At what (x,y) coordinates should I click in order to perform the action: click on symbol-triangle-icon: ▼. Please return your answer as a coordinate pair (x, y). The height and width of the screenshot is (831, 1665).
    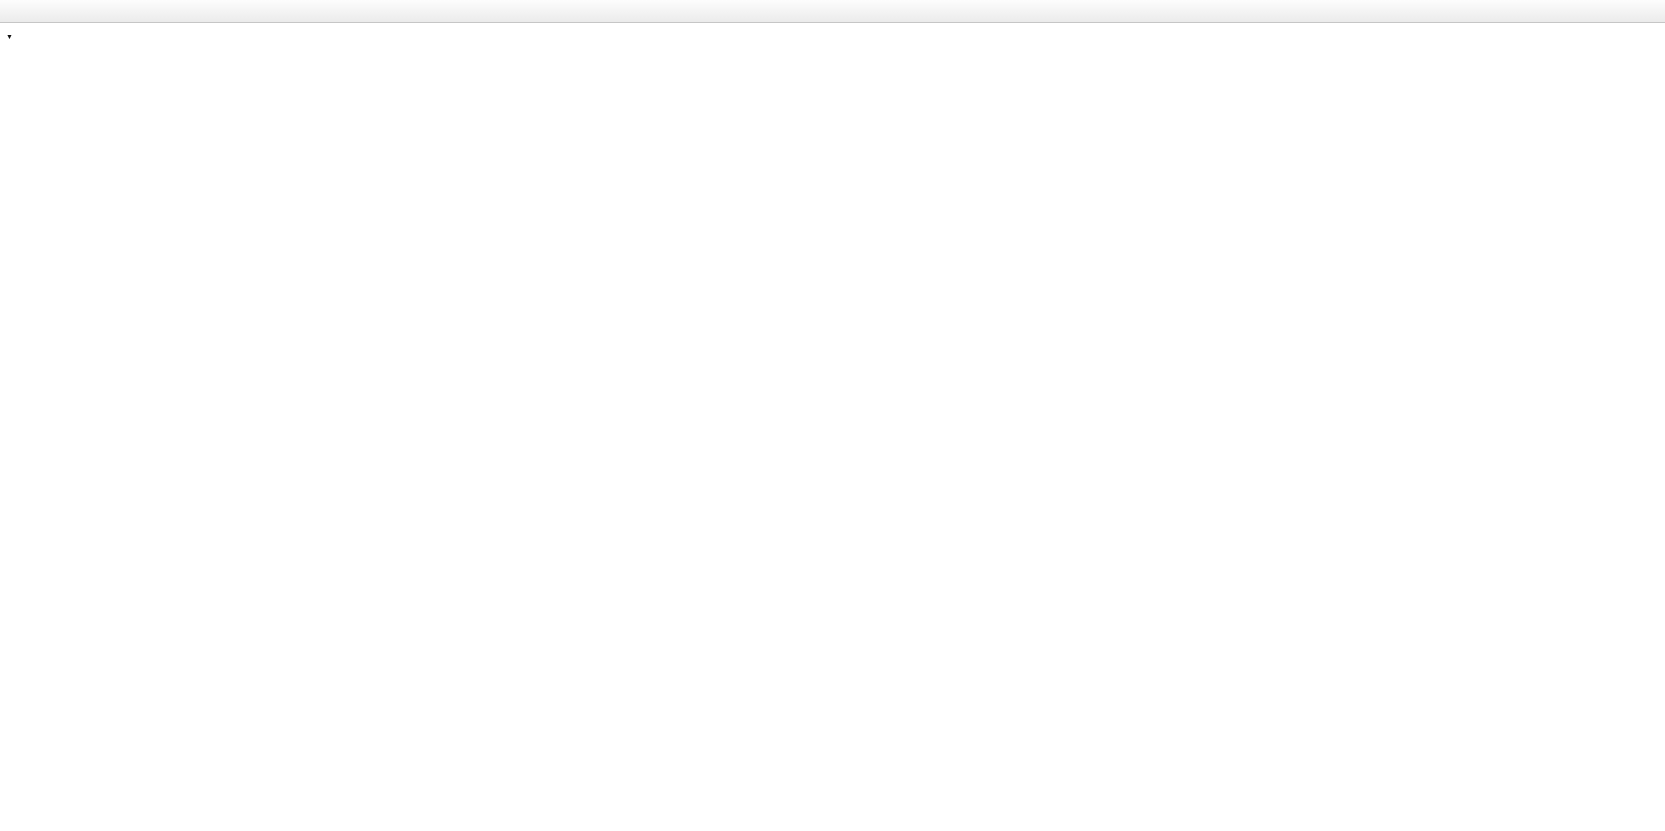
    Looking at the image, I should click on (9, 37).